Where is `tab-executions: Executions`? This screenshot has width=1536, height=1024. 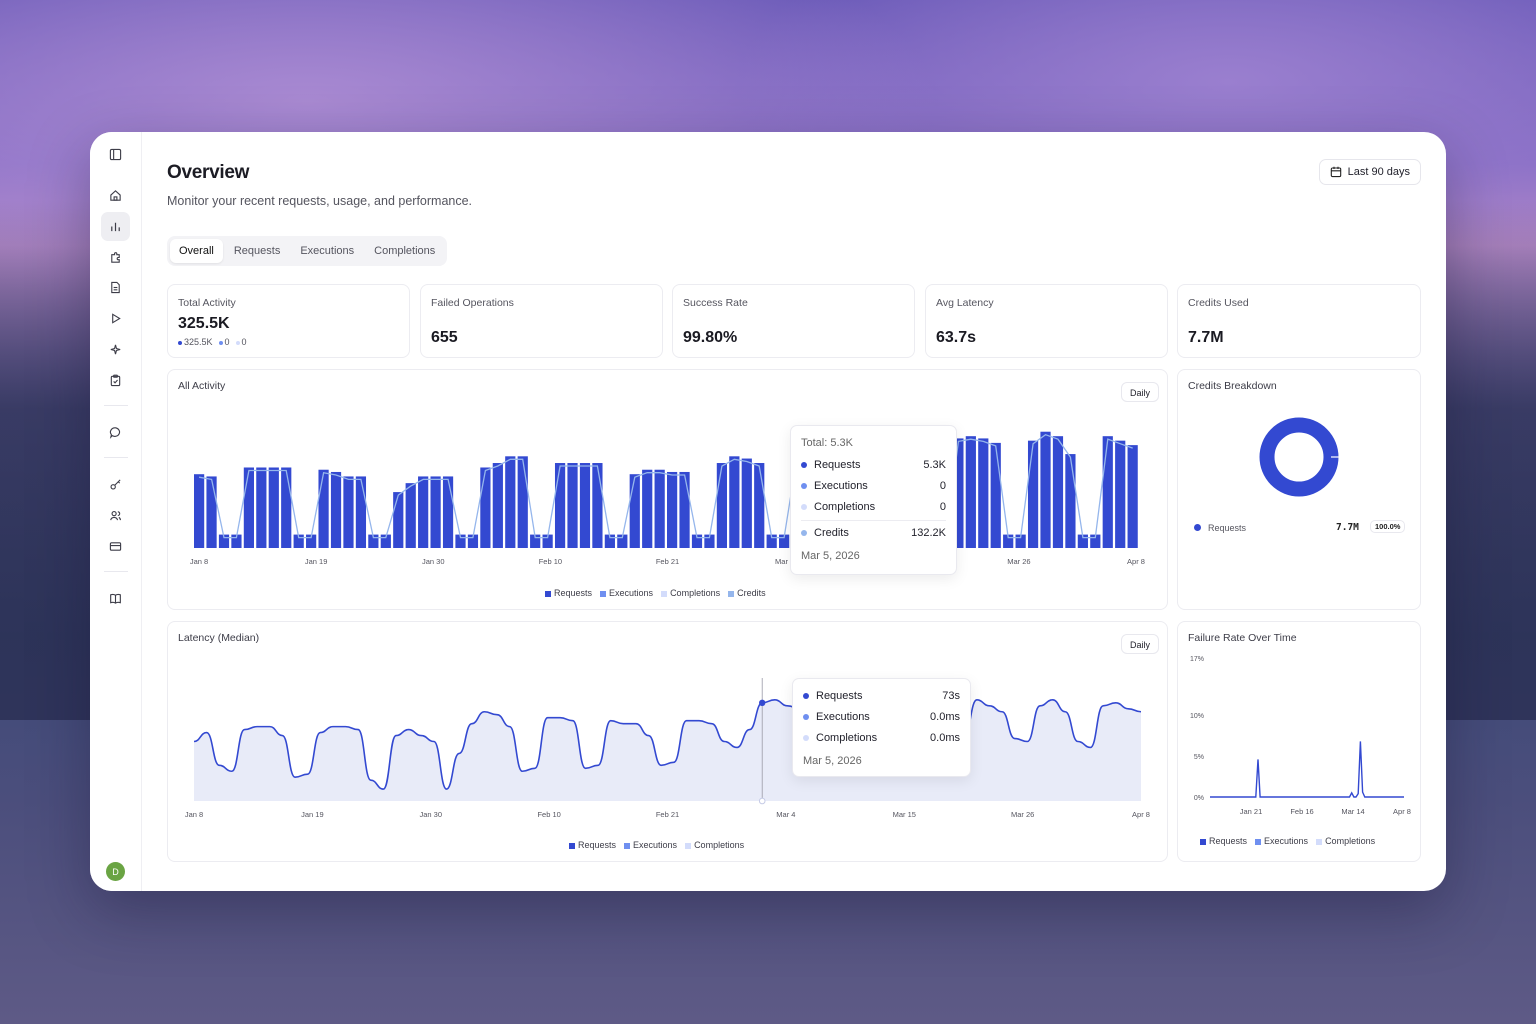 tab-executions: Executions is located at coordinates (327, 251).